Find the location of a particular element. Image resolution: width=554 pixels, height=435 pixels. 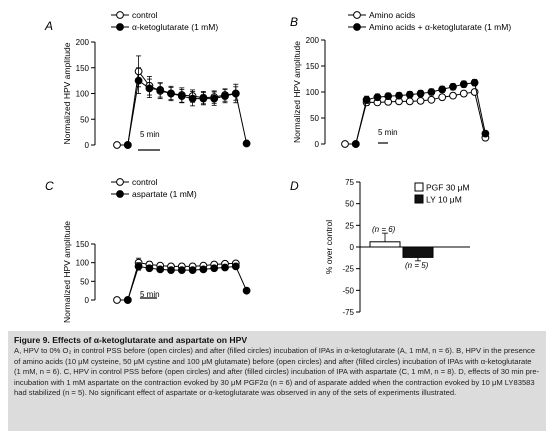

y-tick-label: 75 is located at coordinates (349, 182).